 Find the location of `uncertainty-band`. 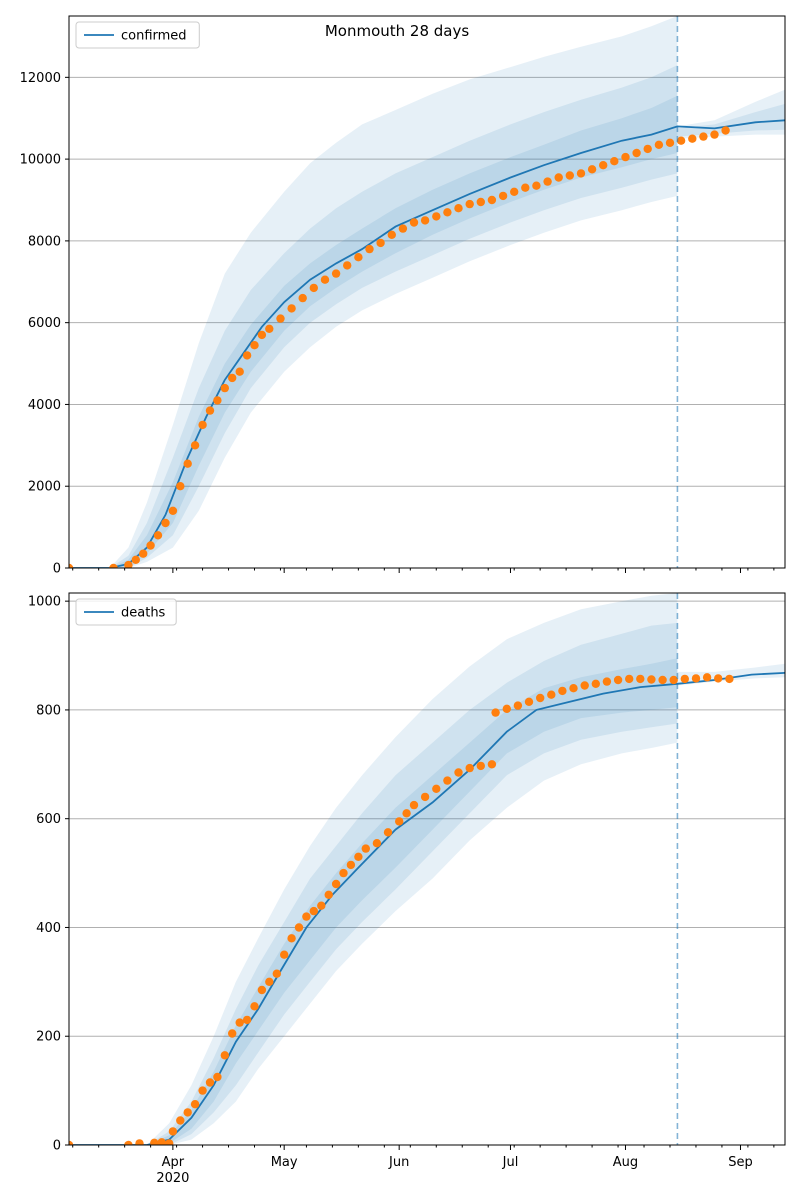

uncertainty-band is located at coordinates (731, 114).